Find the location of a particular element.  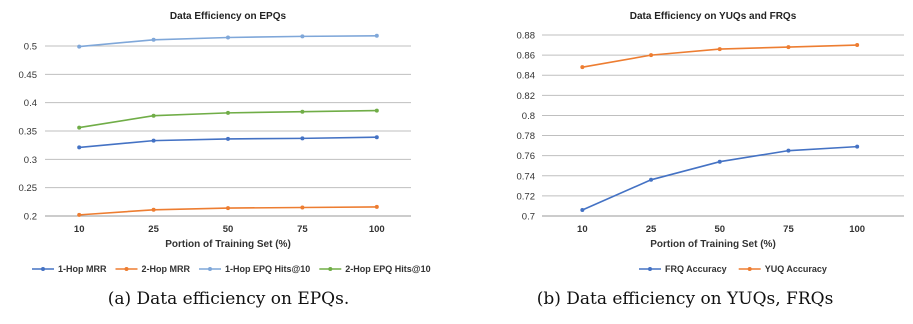

chart-a-title: Data Efficiency on EPQs is located at coordinates (228, 16).